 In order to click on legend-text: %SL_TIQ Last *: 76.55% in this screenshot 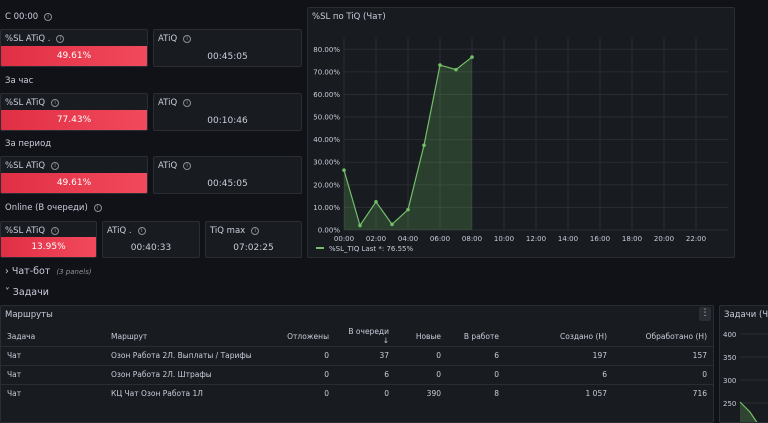, I will do `click(371, 249)`.